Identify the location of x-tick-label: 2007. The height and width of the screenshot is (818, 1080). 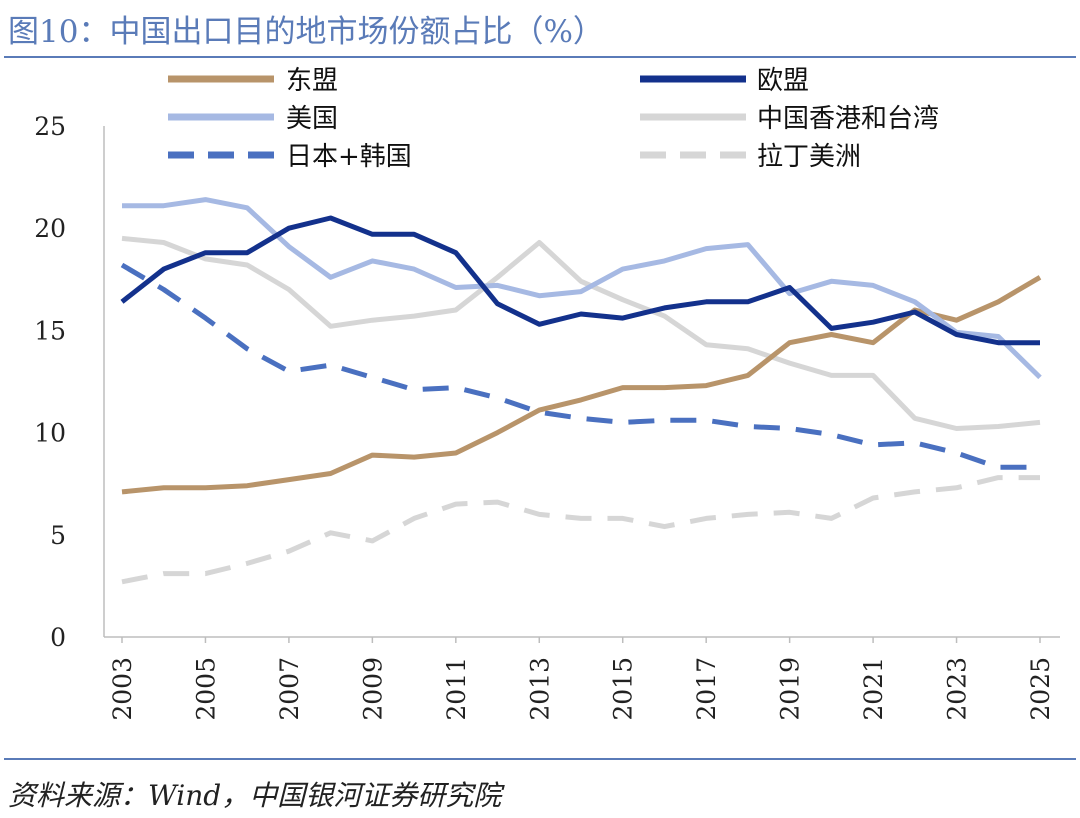
(289, 689).